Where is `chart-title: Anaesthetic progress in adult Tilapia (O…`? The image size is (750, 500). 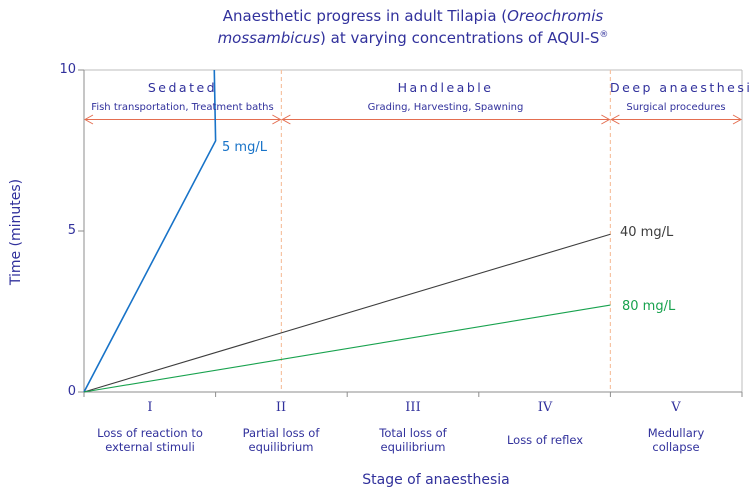
chart-title: Anaesthetic progress in adult Tilapia (O… is located at coordinates (413, 27).